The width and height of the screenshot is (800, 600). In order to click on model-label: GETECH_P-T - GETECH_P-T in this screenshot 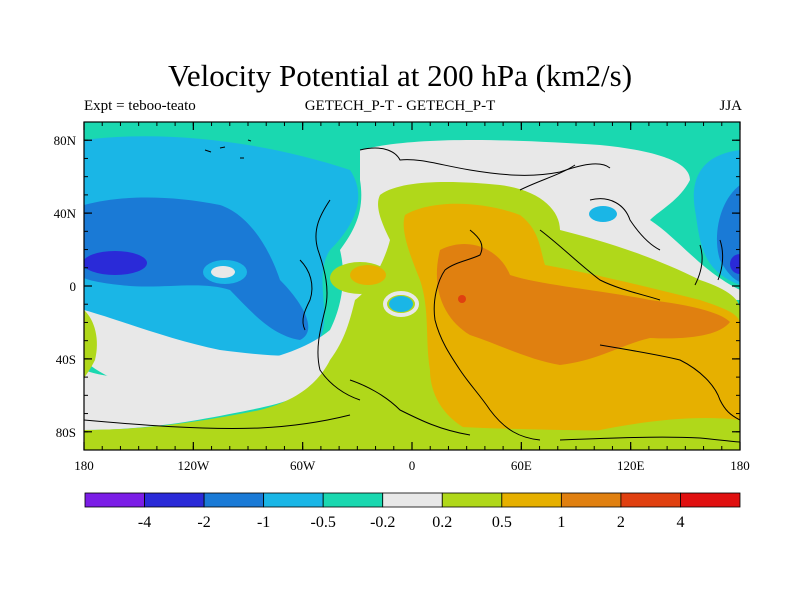, I will do `click(400, 106)`.